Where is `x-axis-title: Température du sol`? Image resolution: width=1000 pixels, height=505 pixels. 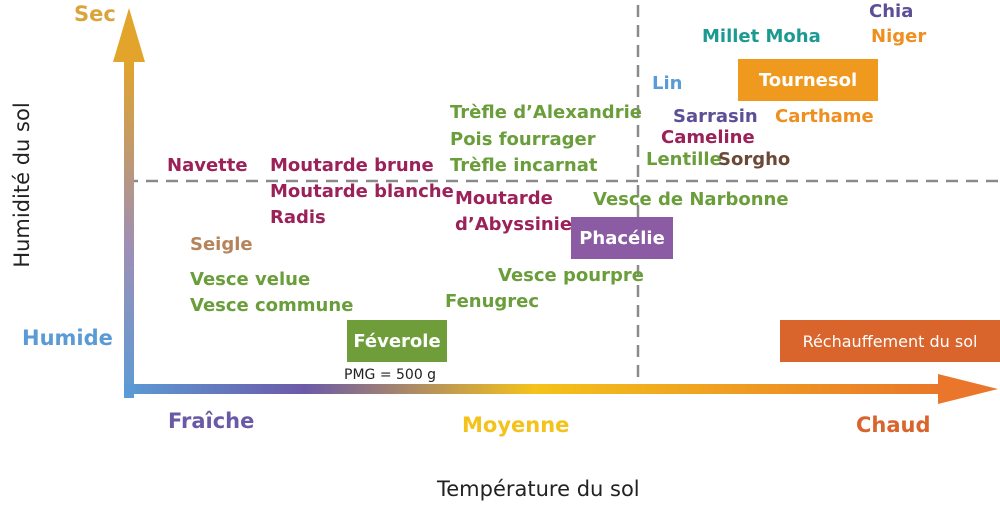
x-axis-title: Température du sol is located at coordinates (538, 489).